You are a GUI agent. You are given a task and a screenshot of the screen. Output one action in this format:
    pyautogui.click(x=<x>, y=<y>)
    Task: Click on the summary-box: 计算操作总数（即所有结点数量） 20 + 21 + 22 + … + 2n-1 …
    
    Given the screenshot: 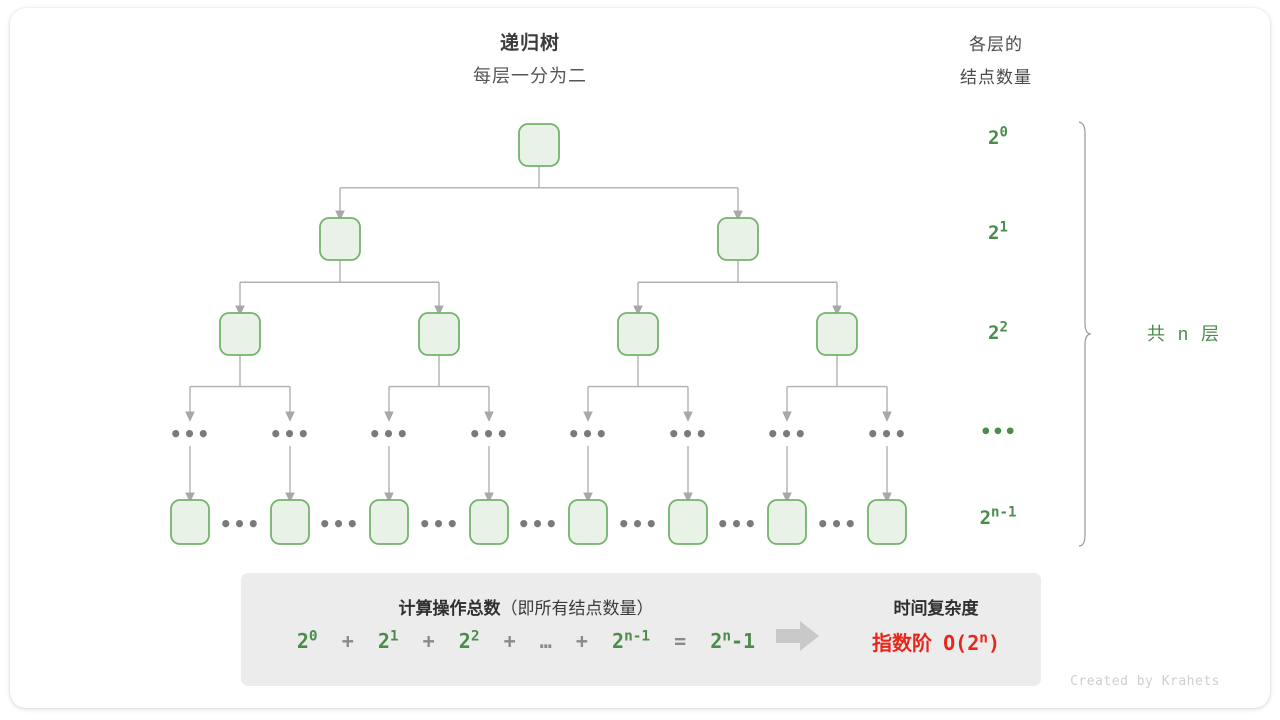 What is the action you would take?
    pyautogui.click(x=641, y=629)
    